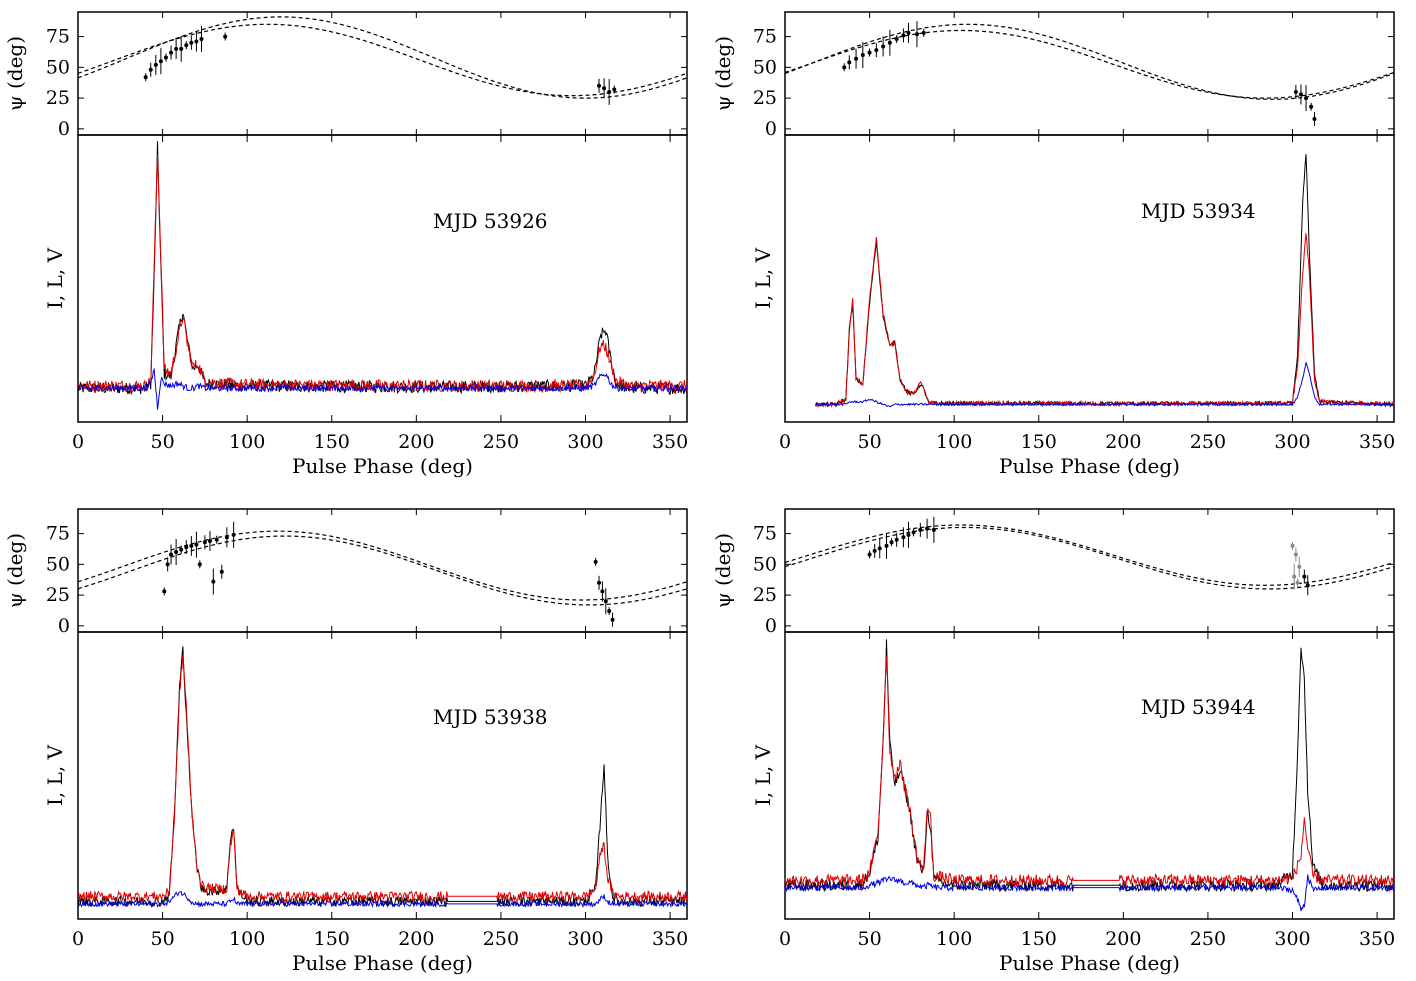 The height and width of the screenshot is (981, 1416). I want to click on mjd-annotation: MJD 53944, so click(1198, 707).